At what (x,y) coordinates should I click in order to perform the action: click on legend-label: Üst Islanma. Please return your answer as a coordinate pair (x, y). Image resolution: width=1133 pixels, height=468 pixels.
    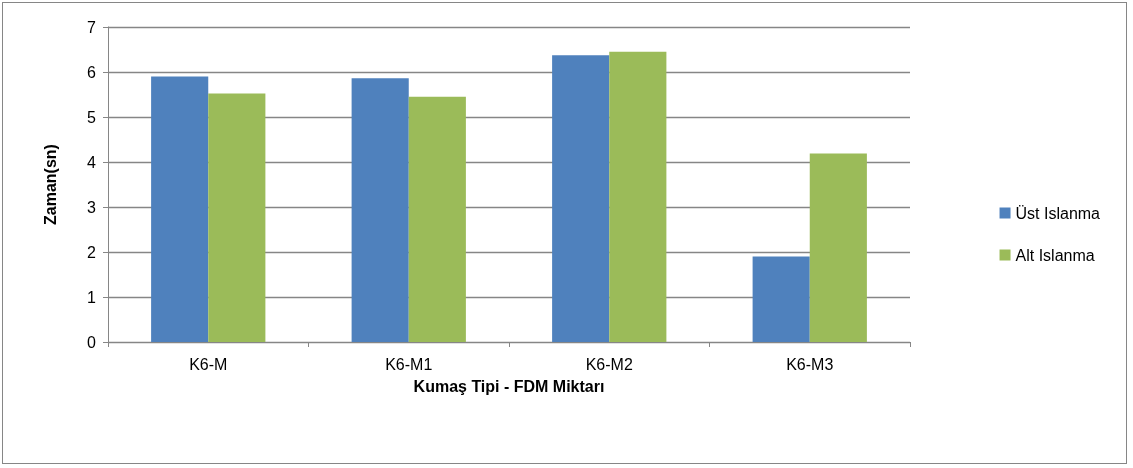
    Looking at the image, I should click on (1058, 213).